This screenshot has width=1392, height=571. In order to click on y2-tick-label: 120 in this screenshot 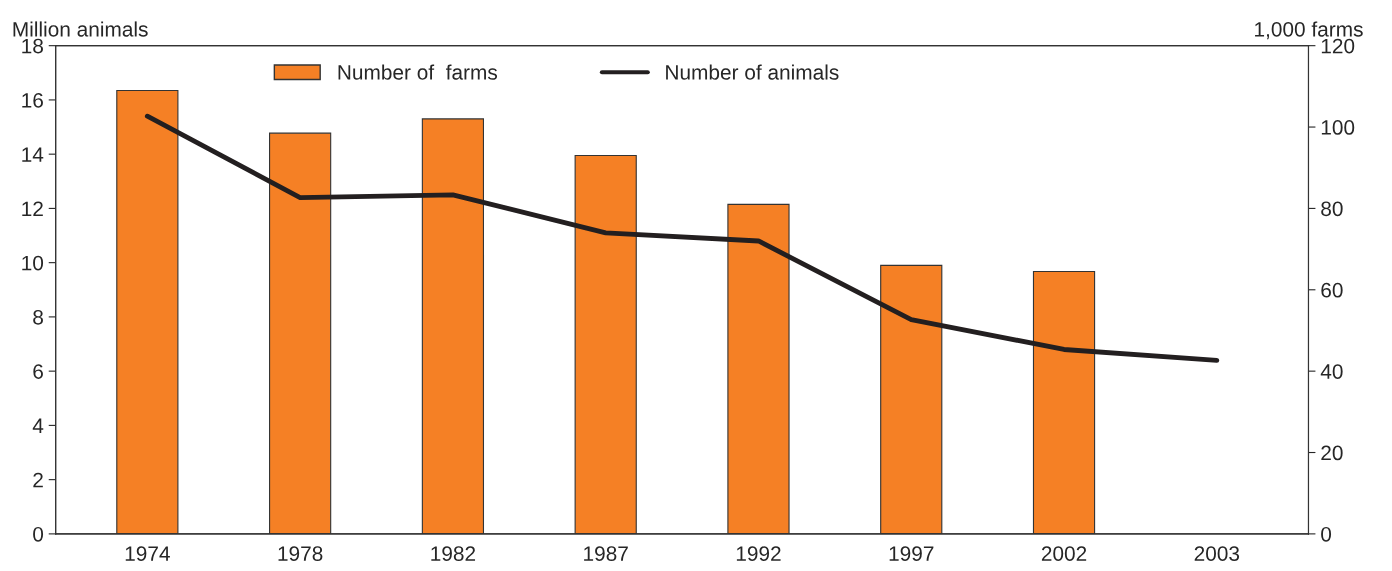, I will do `click(1338, 46)`.